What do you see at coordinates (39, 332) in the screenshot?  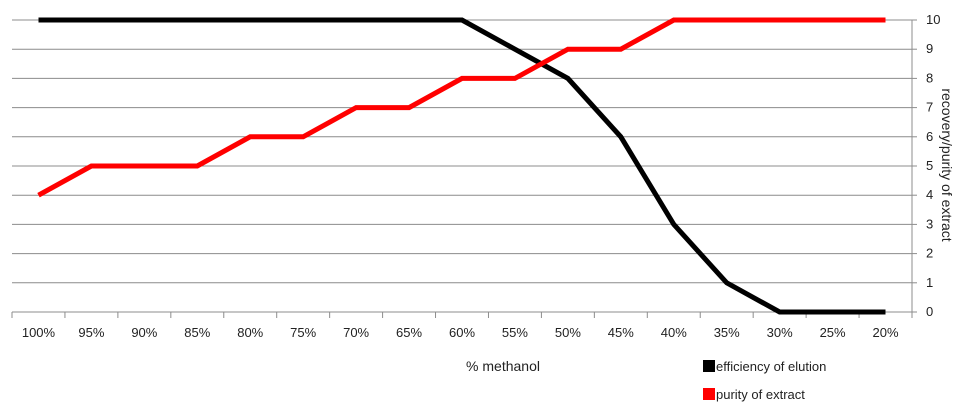 I see `x-tick-label: 100%` at bounding box center [39, 332].